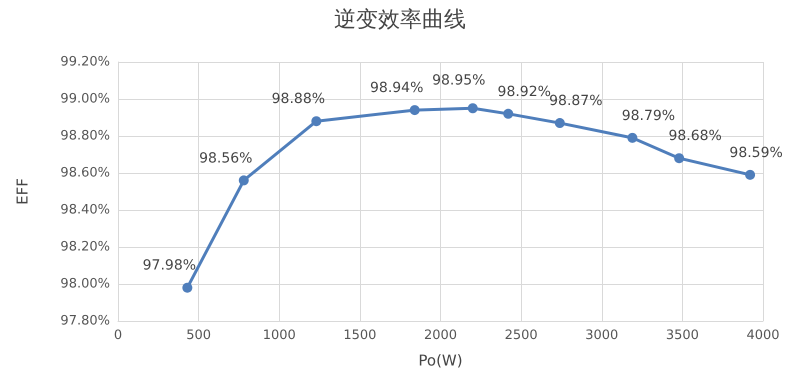 The width and height of the screenshot is (800, 388). I want to click on data-label: 98.56%, so click(225, 158).